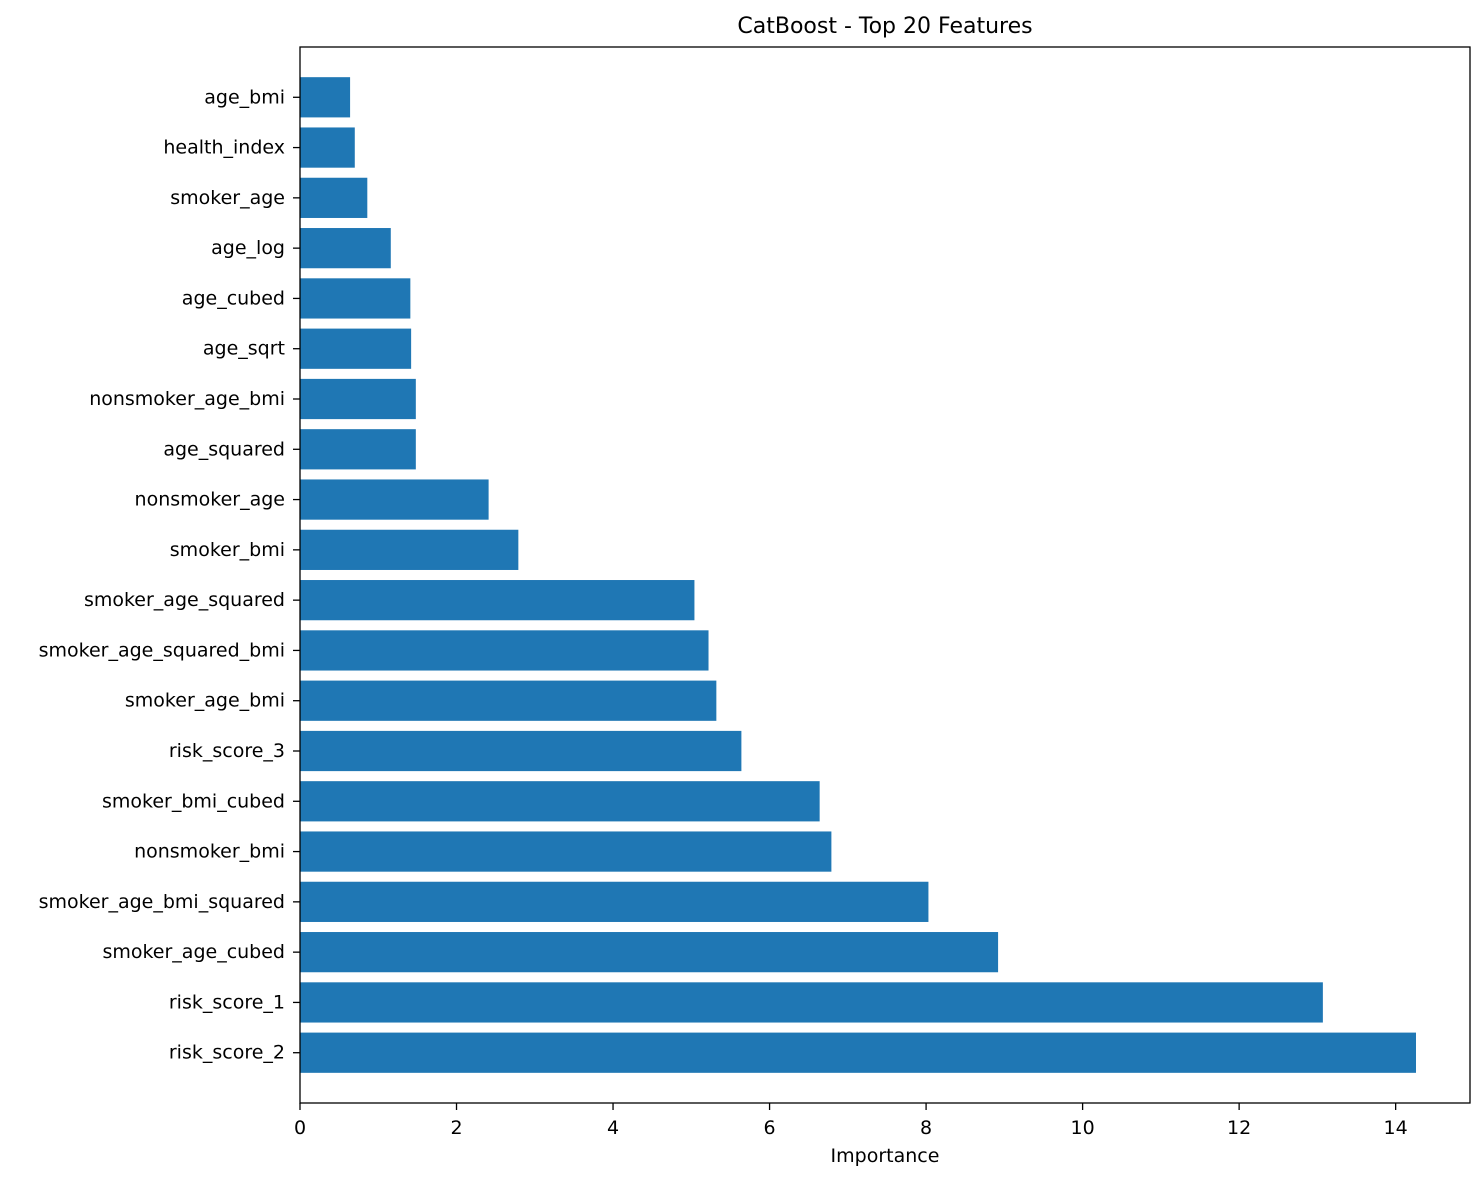 The image size is (1484, 1181). Describe the element at coordinates (560, 801) in the screenshot. I see `bar-smoker-bmi-cubed` at that location.